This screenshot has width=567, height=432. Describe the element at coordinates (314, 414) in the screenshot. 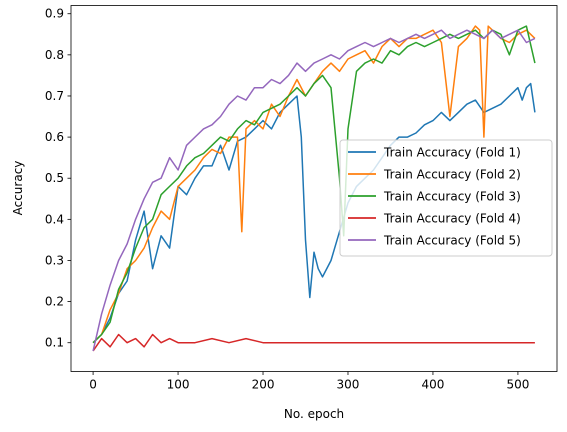

I see `x-axis-label: No. epoch` at that location.